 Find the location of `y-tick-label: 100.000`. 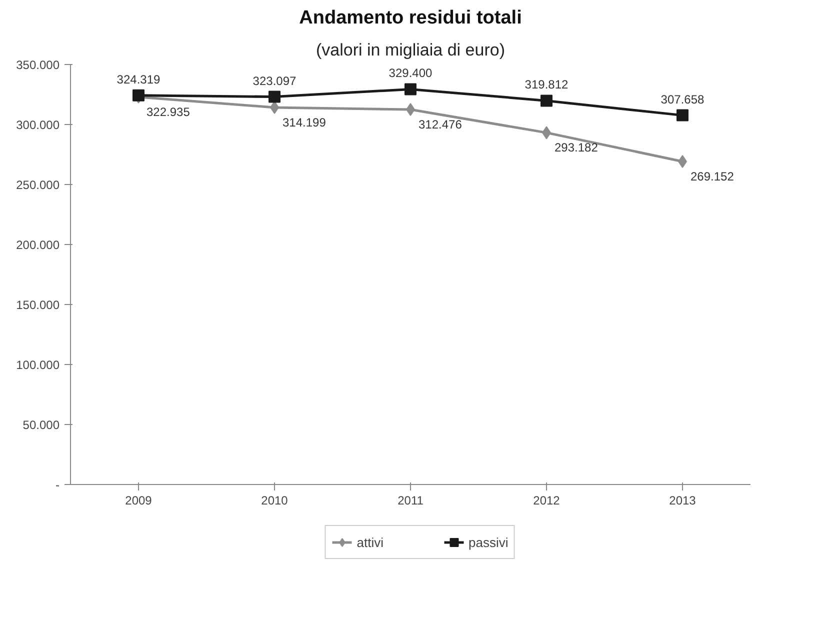

y-tick-label: 100.000 is located at coordinates (38, 365).